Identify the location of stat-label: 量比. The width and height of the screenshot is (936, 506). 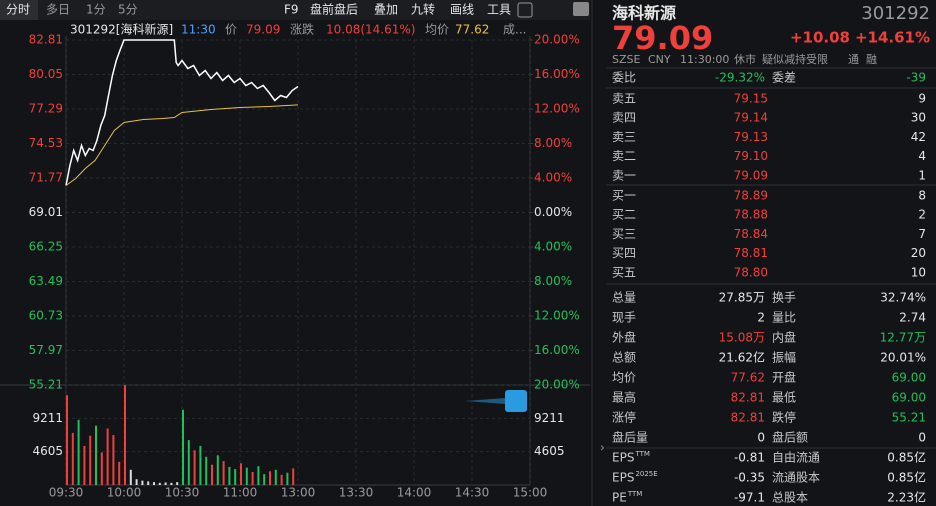
(784, 318).